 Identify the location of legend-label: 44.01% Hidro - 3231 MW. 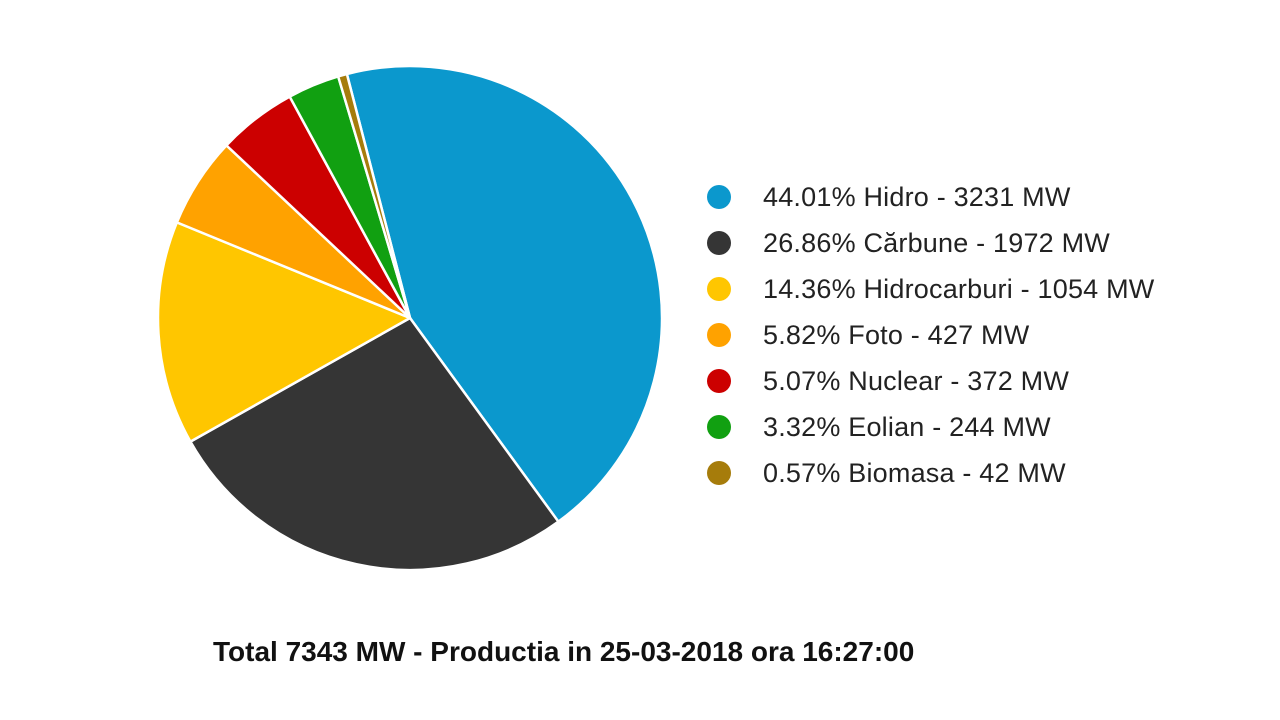
(917, 196).